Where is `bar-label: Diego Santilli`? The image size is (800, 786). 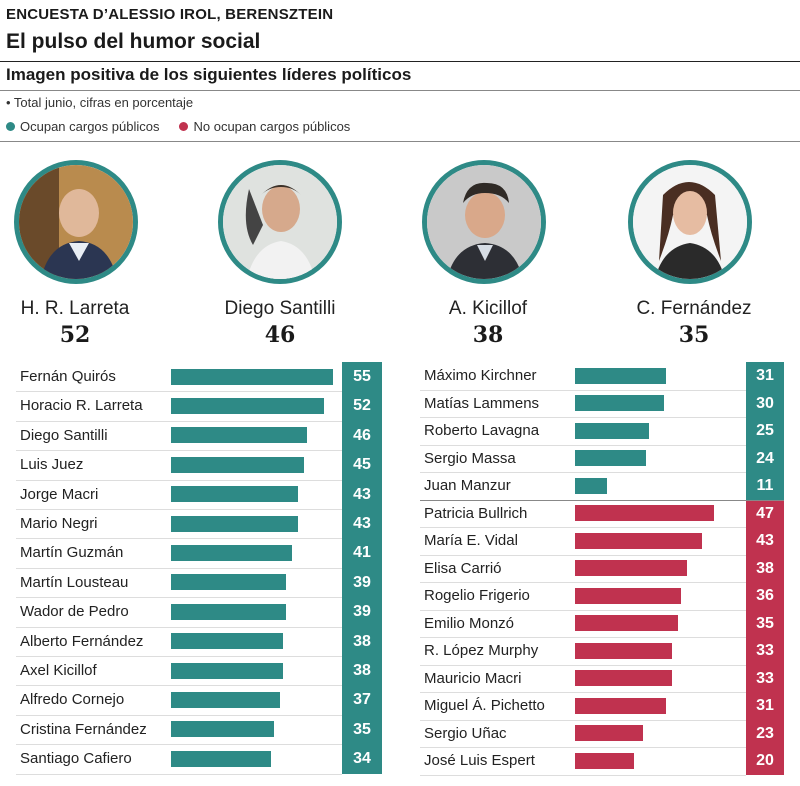 bar-label: Diego Santilli is located at coordinates (64, 435).